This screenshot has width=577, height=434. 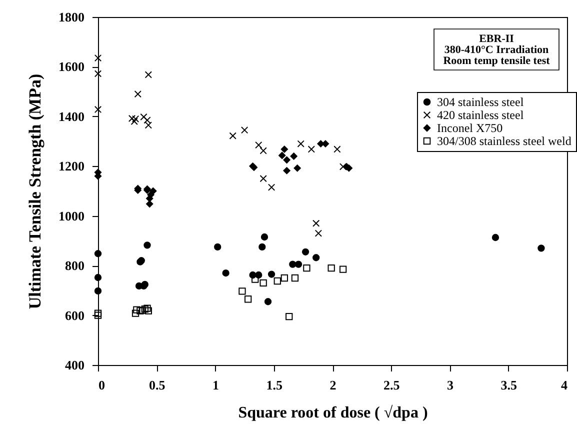 What do you see at coordinates (470, 128) in the screenshot?
I see `legend-label: Inconel X750` at bounding box center [470, 128].